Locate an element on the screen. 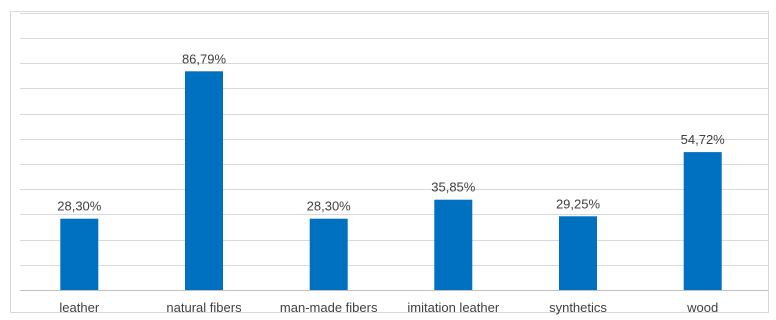 The width and height of the screenshot is (776, 320). x-tick-label: natural fibers is located at coordinates (204, 307).